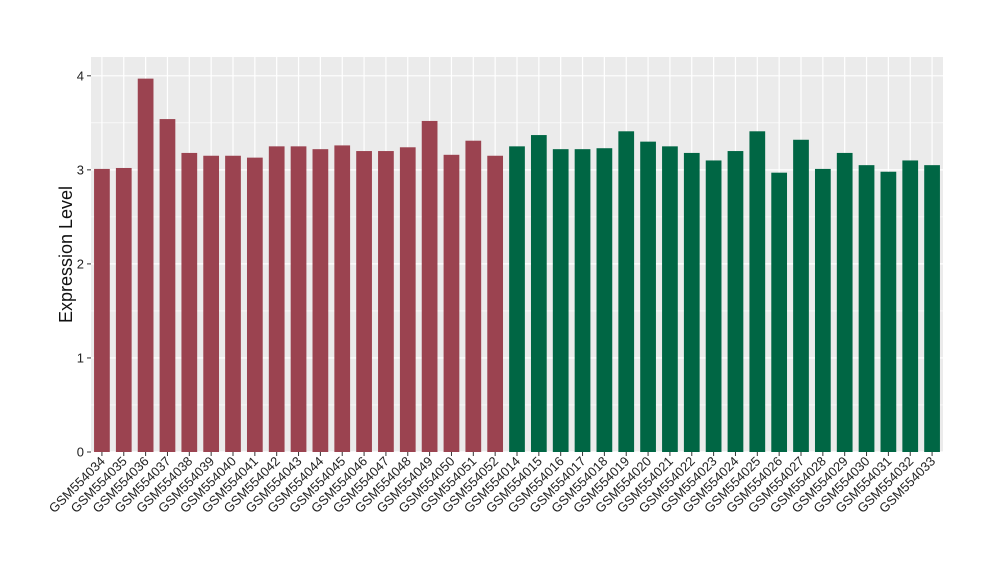 The image size is (1000, 580). Describe the element at coordinates (866, 308) in the screenshot. I see `bar-GSM554030` at that location.